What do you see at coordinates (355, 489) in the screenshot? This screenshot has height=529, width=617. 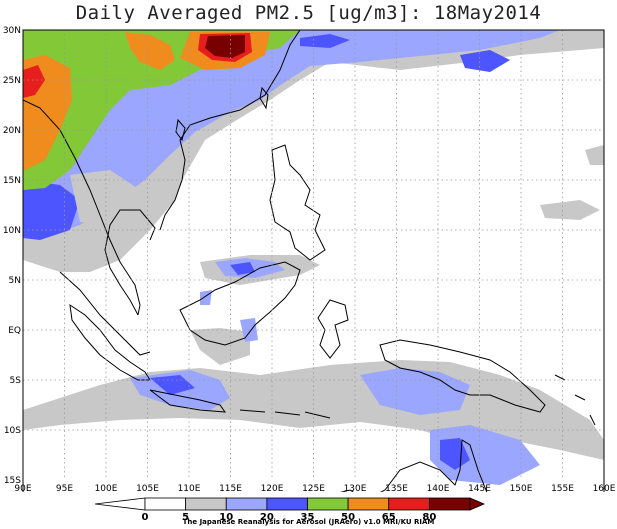 I see `lon-tick-label: 130E` at bounding box center [355, 489].